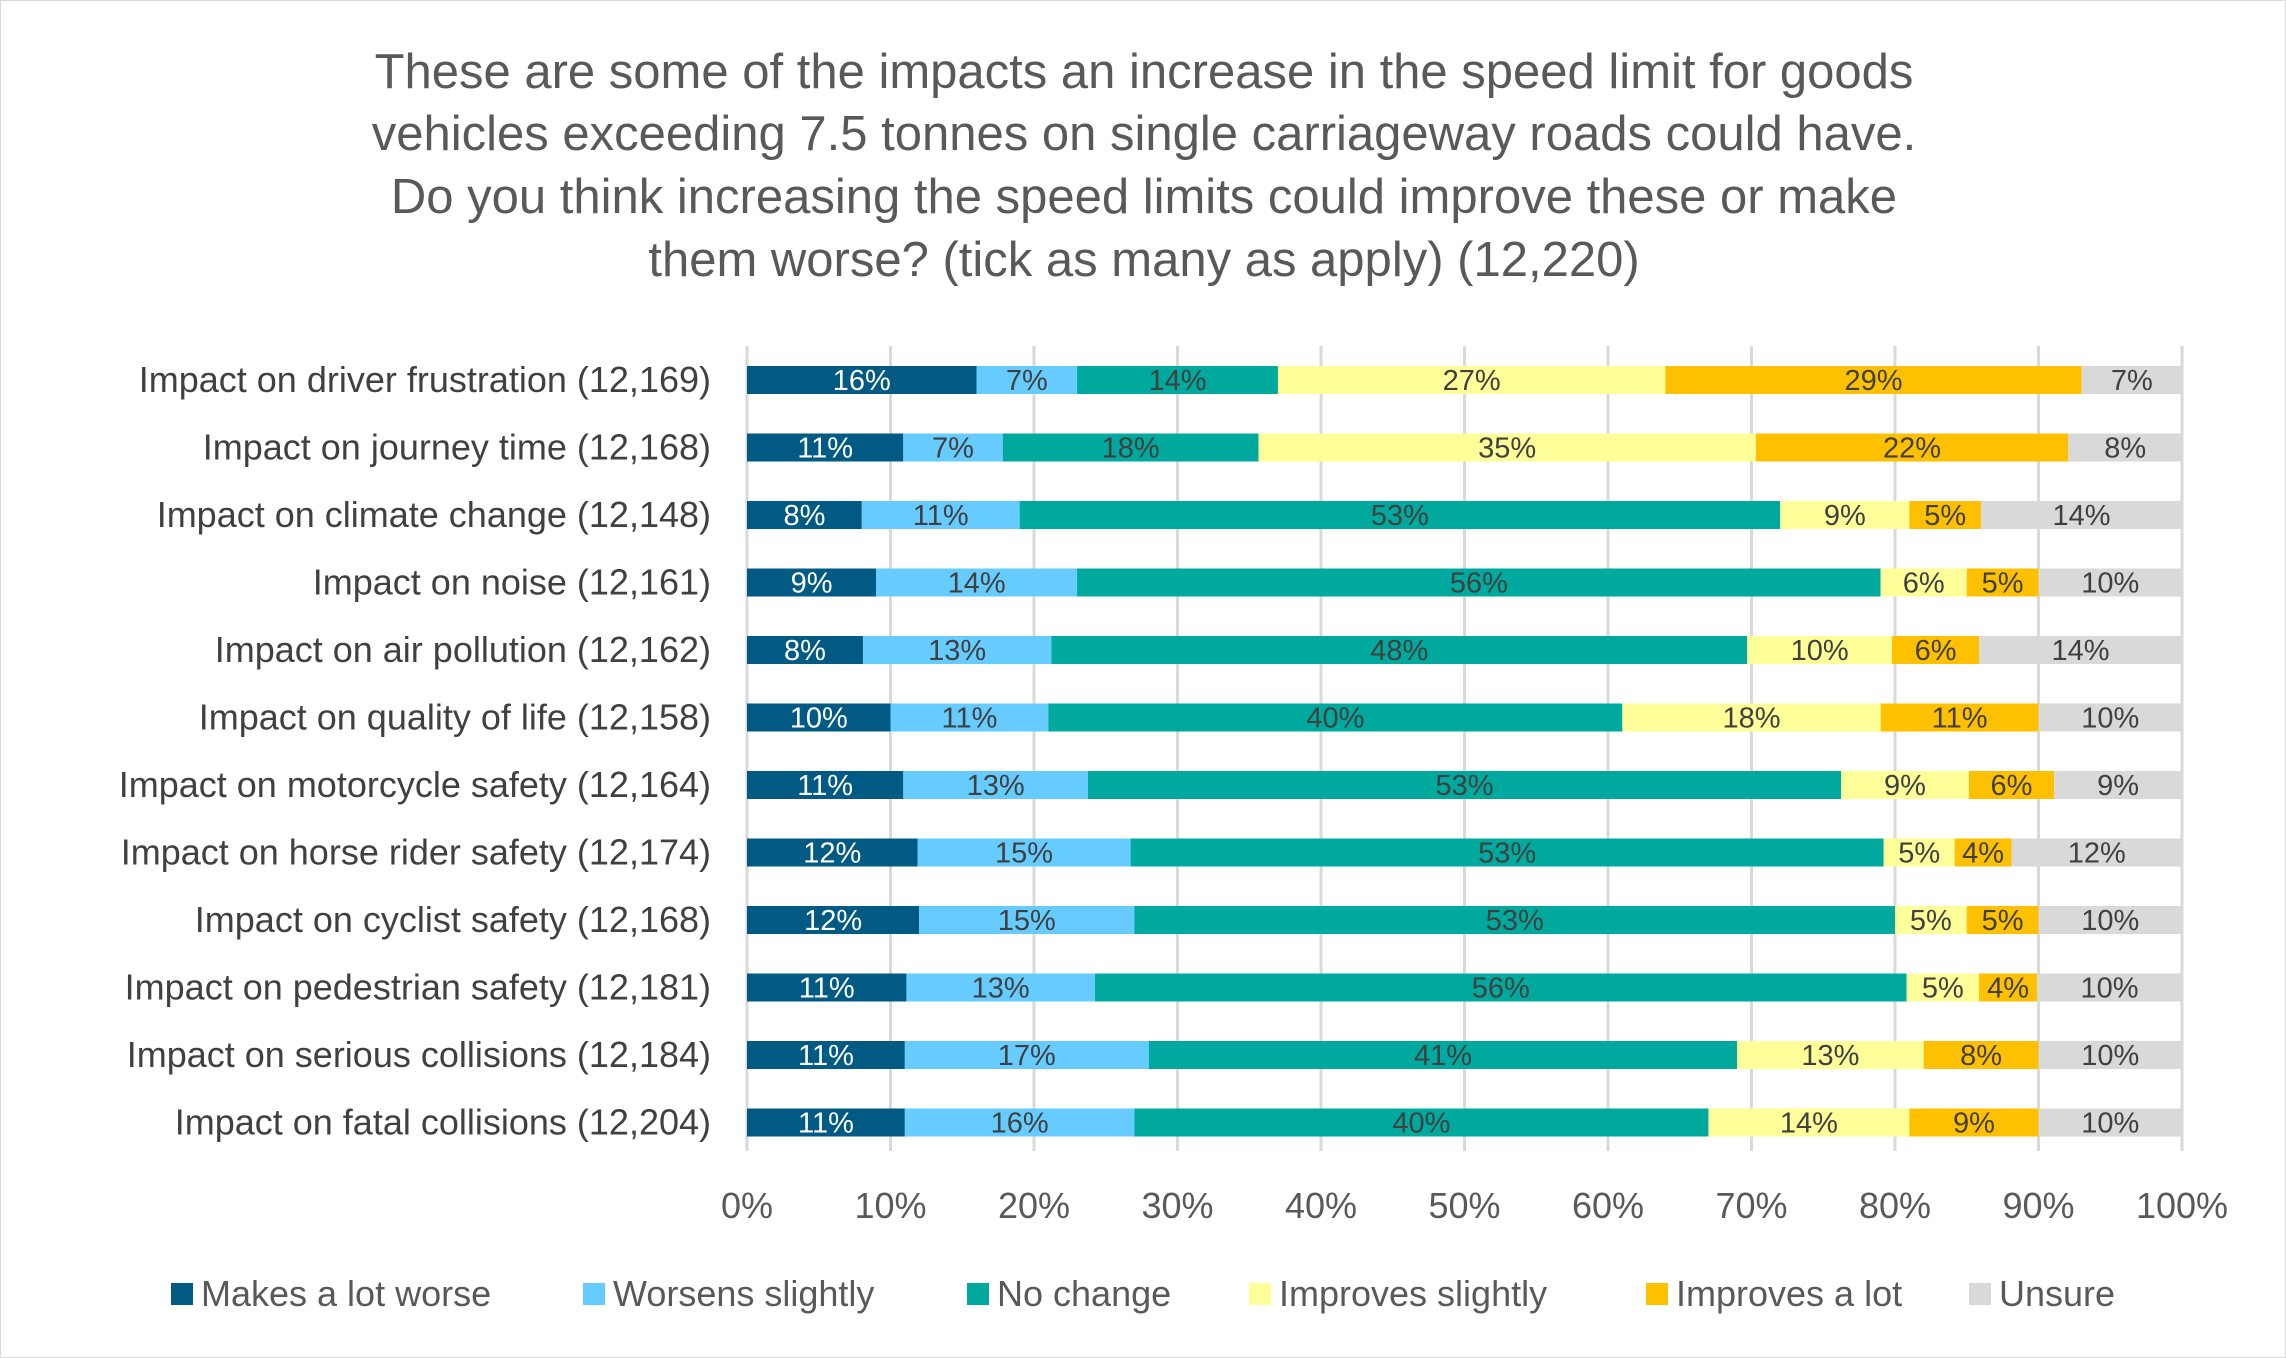 This screenshot has width=2286, height=1358. Describe the element at coordinates (346, 1293) in the screenshot. I see `legend-label: Makes a lot worse` at that location.